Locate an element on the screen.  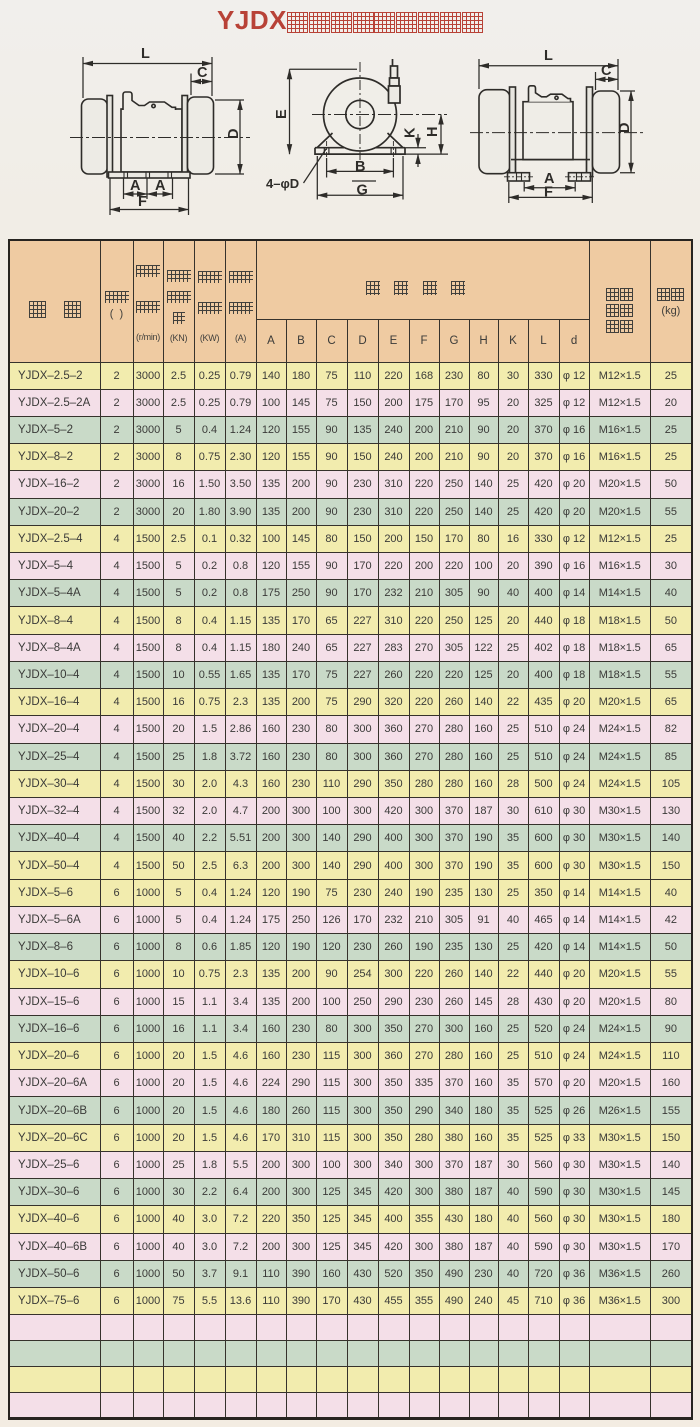
svg-text: K is located at coordinates (411, 132).